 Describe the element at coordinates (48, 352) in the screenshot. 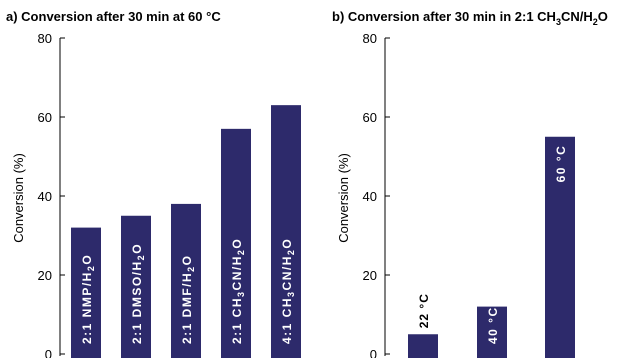

I see `panel-a-y-tick-label: 0` at that location.